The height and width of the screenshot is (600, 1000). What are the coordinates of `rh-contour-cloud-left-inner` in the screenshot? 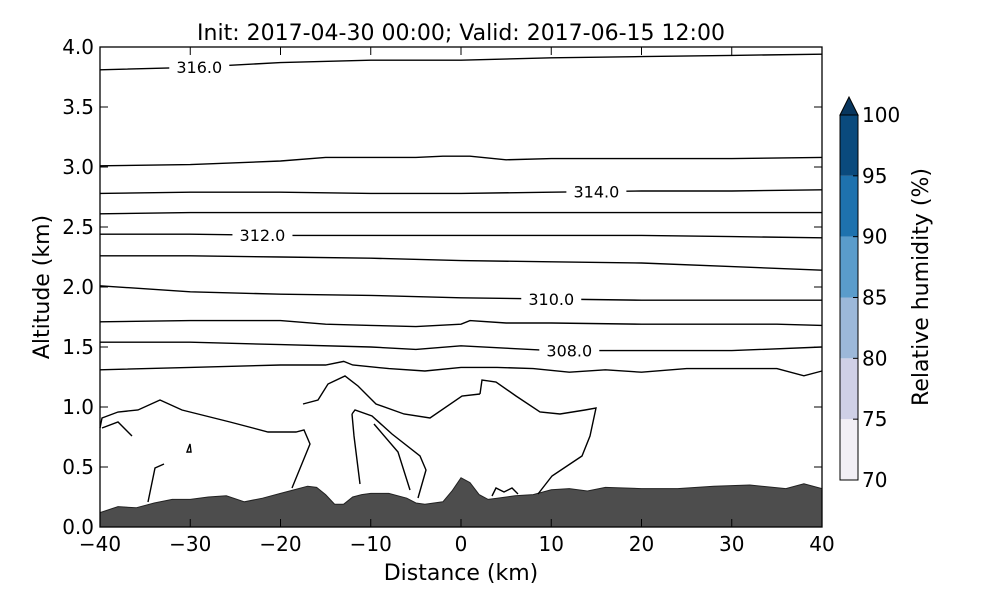 It's located at (356, 449).